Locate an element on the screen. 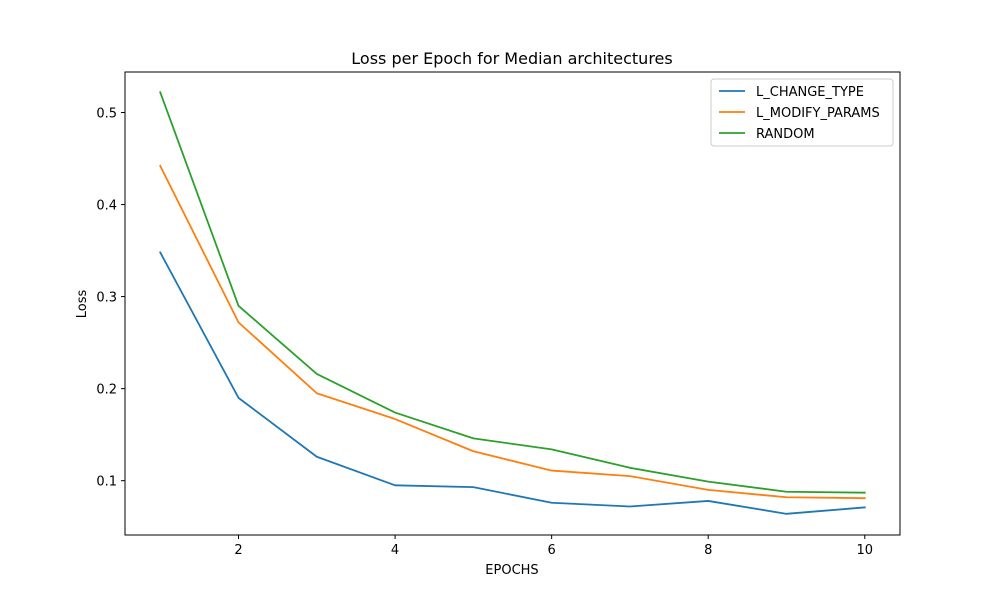  x-tick-label: 2 is located at coordinates (238, 550).